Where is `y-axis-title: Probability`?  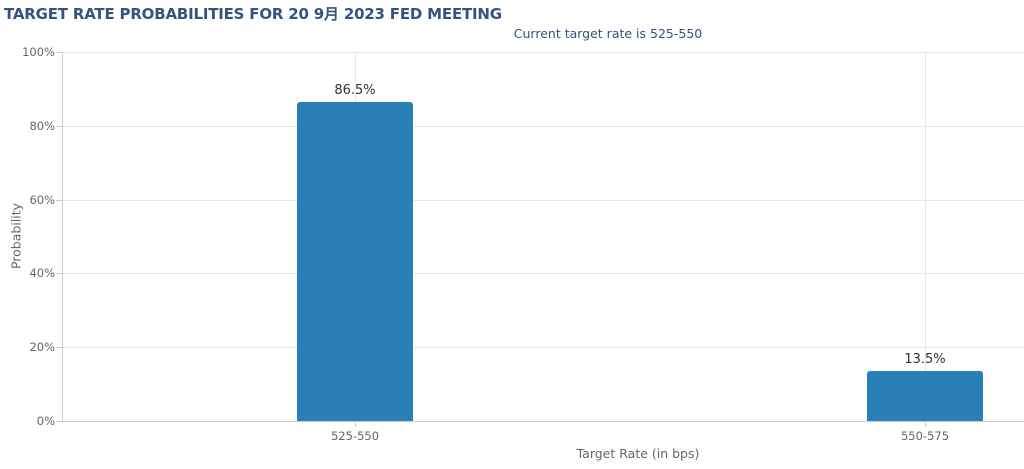 y-axis-title: Probability is located at coordinates (16, 236).